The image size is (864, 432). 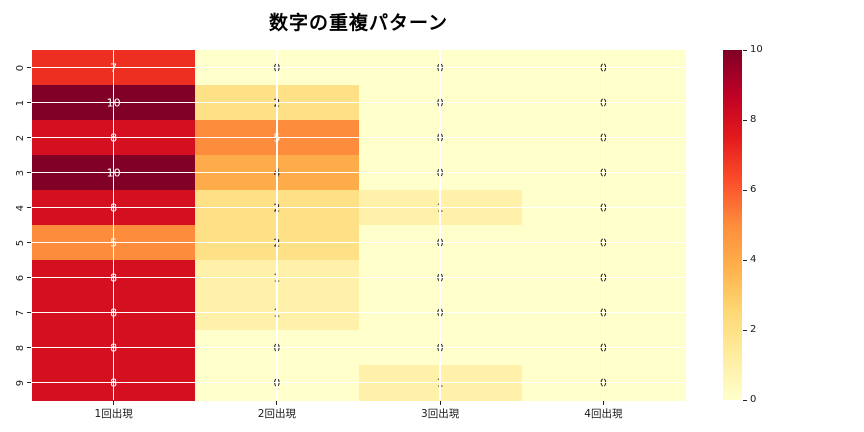 I want to click on x-tick-label: 3回出現, so click(x=440, y=414).